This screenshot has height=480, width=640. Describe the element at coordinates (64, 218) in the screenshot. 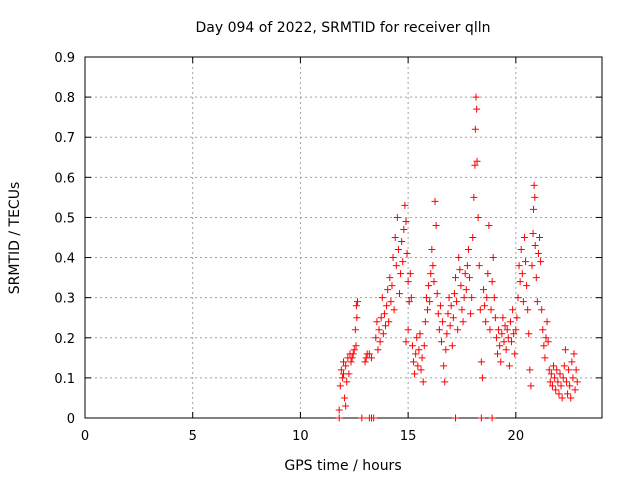

I see `y-tick-label: 0.5` at that location.